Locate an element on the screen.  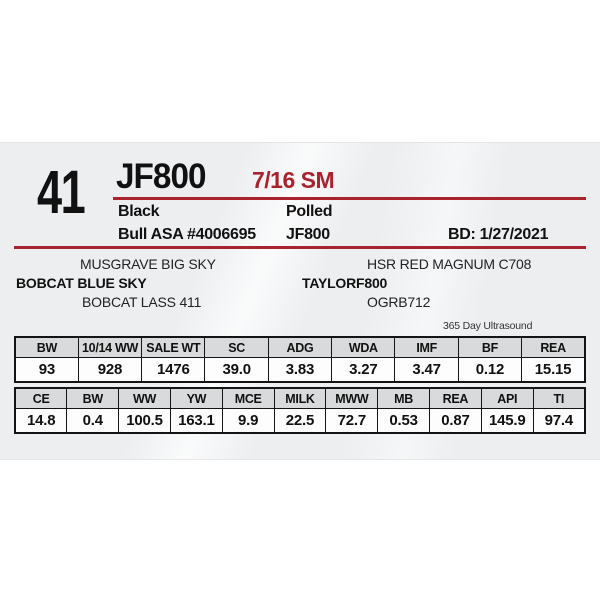
stat-value: 3.83 is located at coordinates (300, 370).